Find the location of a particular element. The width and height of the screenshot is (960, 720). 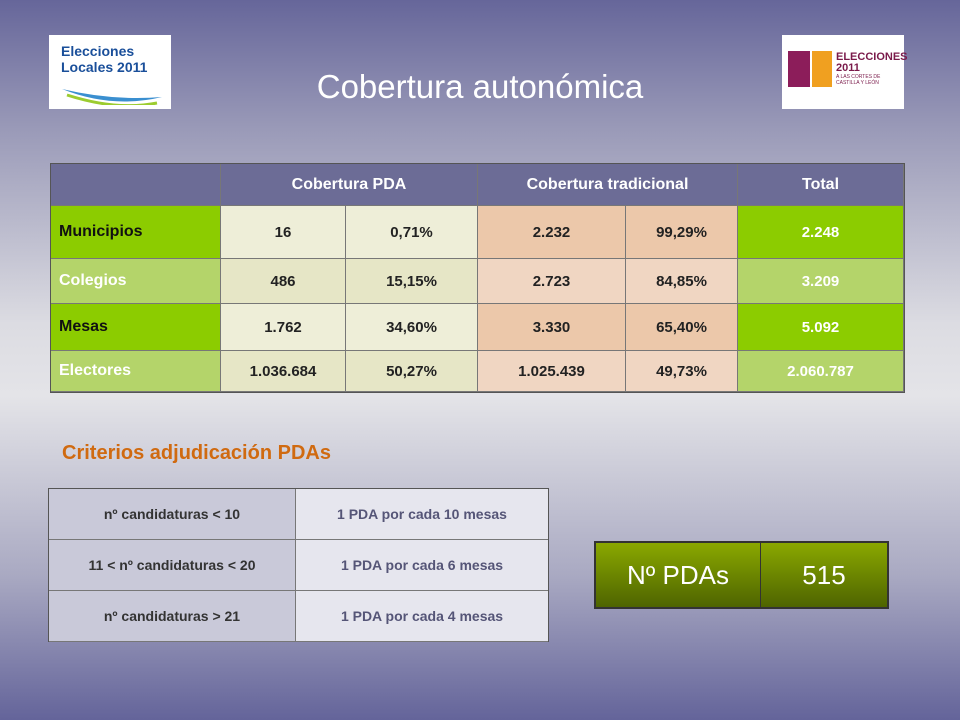

pdas-box: Nº PDAs 515 is located at coordinates (741, 575).